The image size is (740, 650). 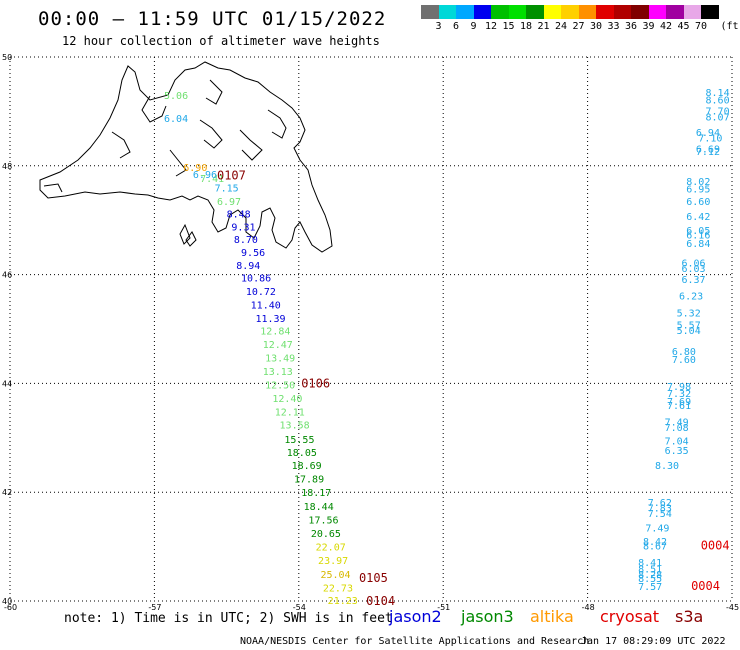 I want to click on wave-height-label: 12.11, so click(x=290, y=413).